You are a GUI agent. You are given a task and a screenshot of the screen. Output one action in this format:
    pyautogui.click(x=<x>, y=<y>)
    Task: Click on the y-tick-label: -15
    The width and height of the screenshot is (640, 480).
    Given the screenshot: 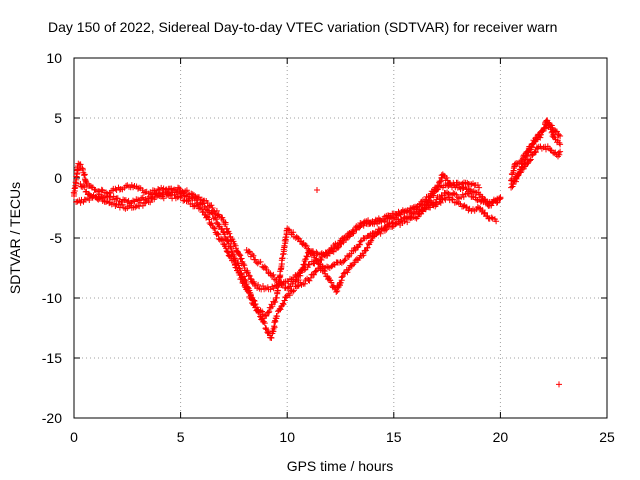 What is the action you would take?
    pyautogui.click(x=52, y=358)
    